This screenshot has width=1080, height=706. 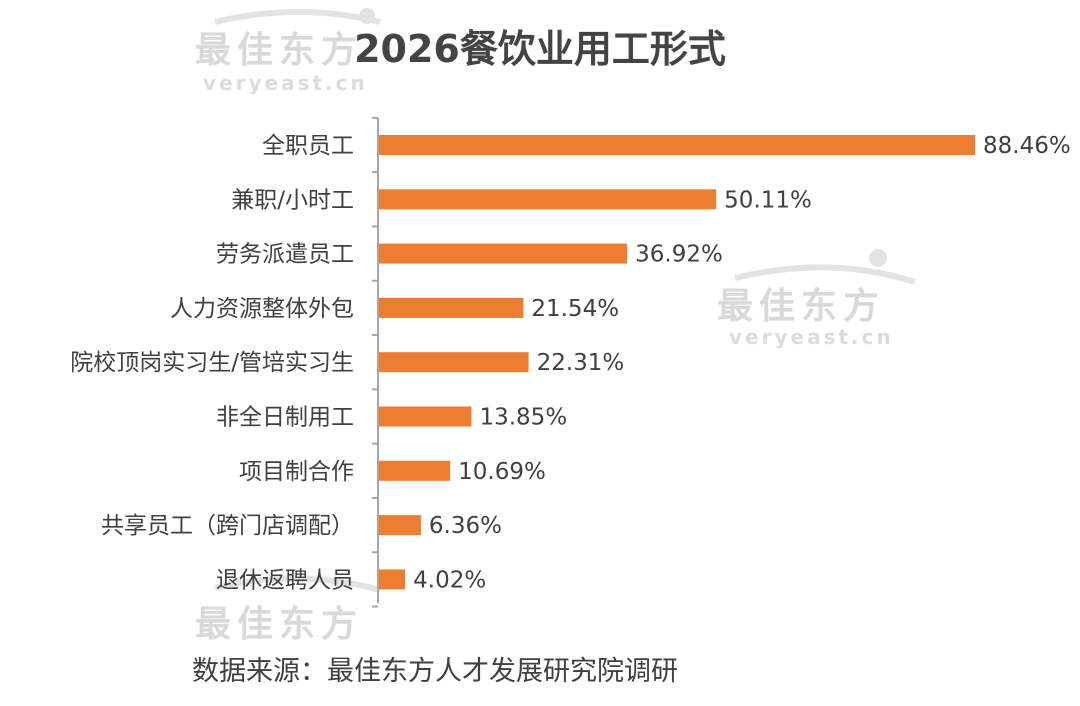 What do you see at coordinates (523, 418) in the screenshot?
I see `data-label: 13.85%` at bounding box center [523, 418].